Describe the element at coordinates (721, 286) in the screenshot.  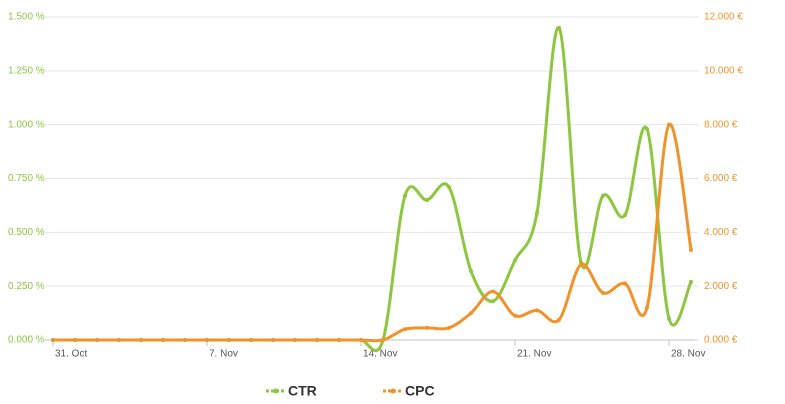
I see `y2-tick-label: 2.000 €` at that location.